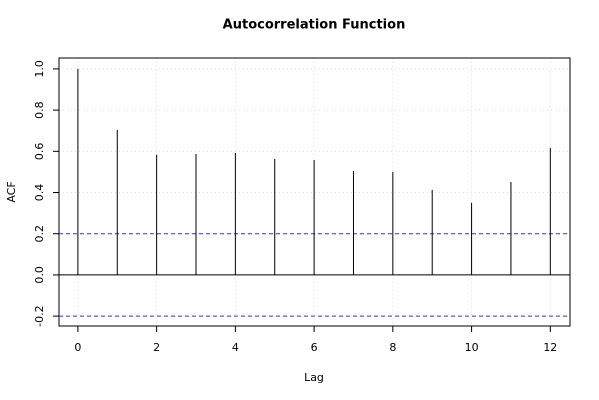 This screenshot has height=400, width=599. I want to click on x-tick-label: 10, so click(472, 347).